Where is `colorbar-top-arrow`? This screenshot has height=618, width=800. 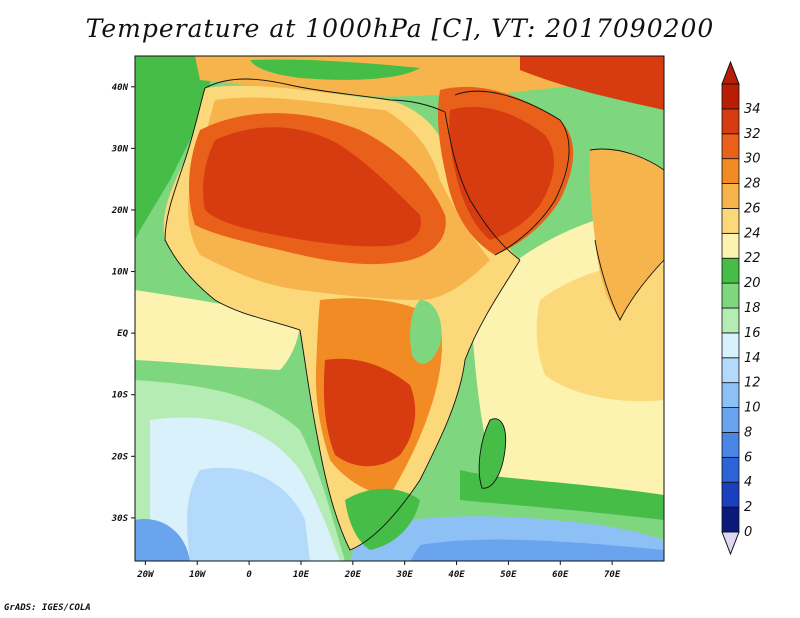 colorbar-top-arrow is located at coordinates (730, 72).